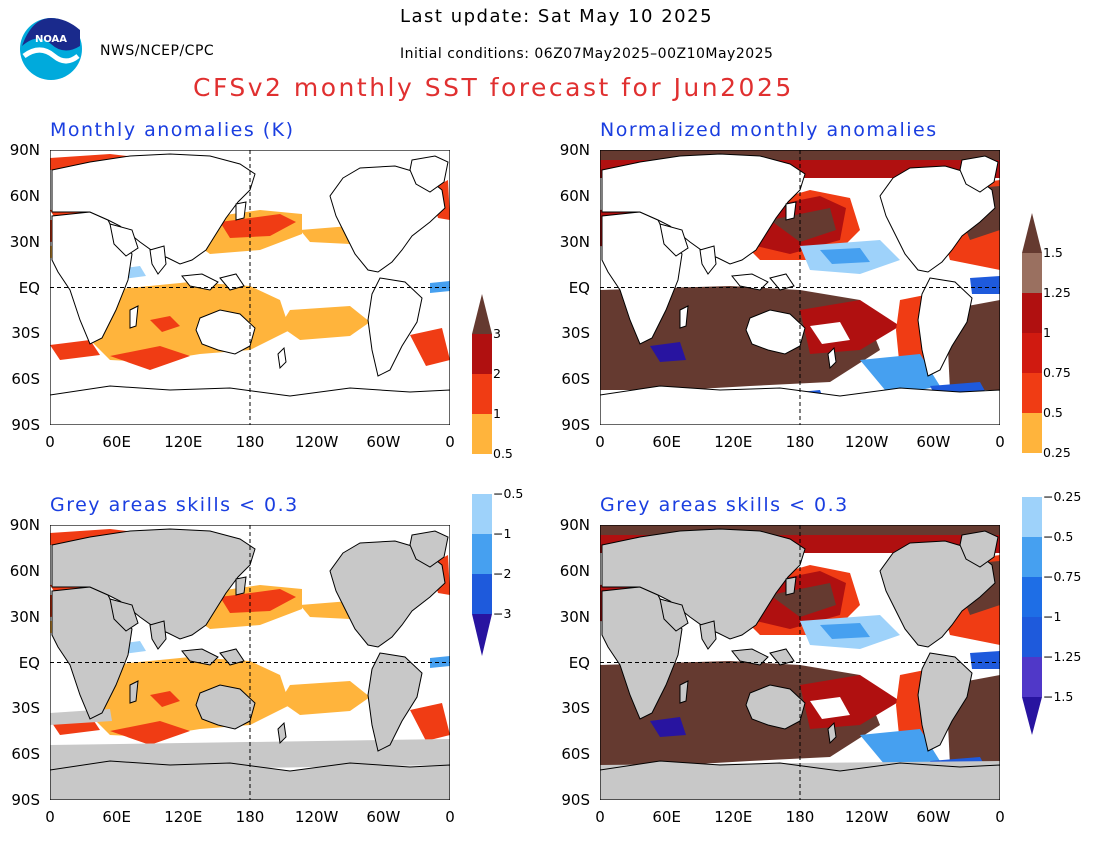  Describe the element at coordinates (1057, 372) in the screenshot. I see `colorbar-label: 0.75` at that location.